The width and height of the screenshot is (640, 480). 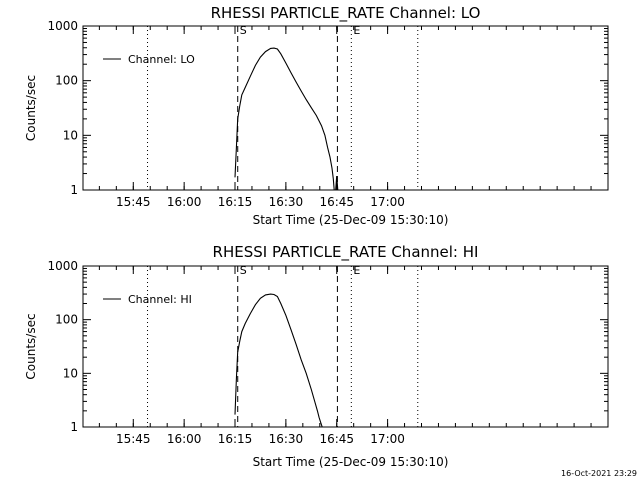 I want to click on chart-title: RHESSI PARTICLE_RATE Channel: HI, so click(x=346, y=252).